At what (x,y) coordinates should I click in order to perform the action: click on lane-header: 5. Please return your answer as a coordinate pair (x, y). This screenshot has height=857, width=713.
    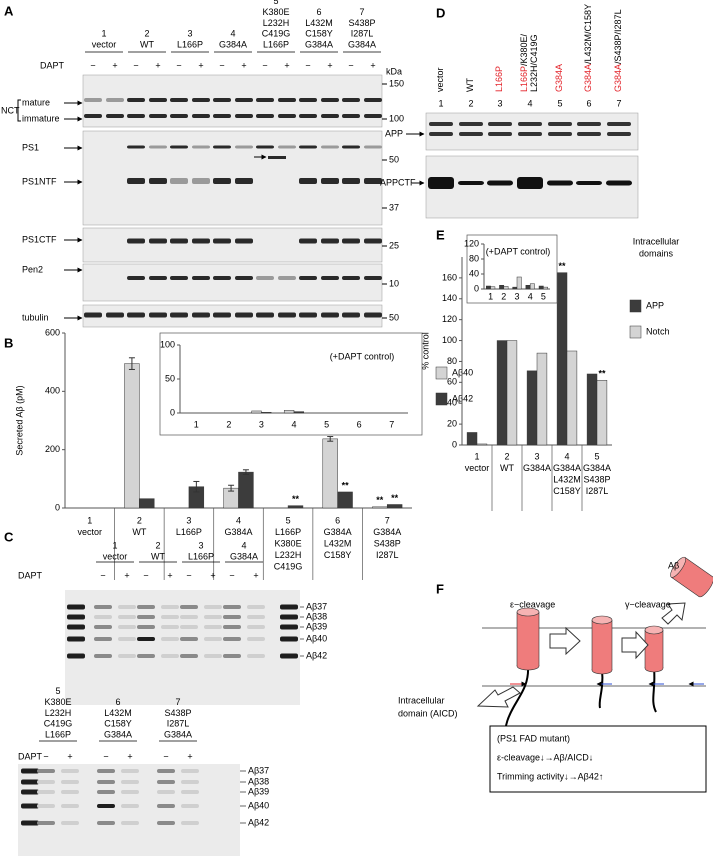
    Looking at the image, I should click on (275, 3).